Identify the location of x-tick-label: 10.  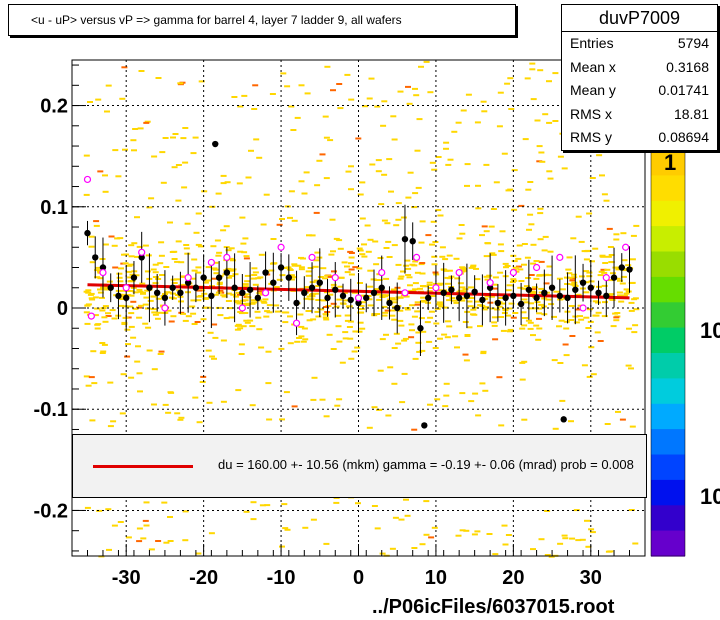
(436, 578).